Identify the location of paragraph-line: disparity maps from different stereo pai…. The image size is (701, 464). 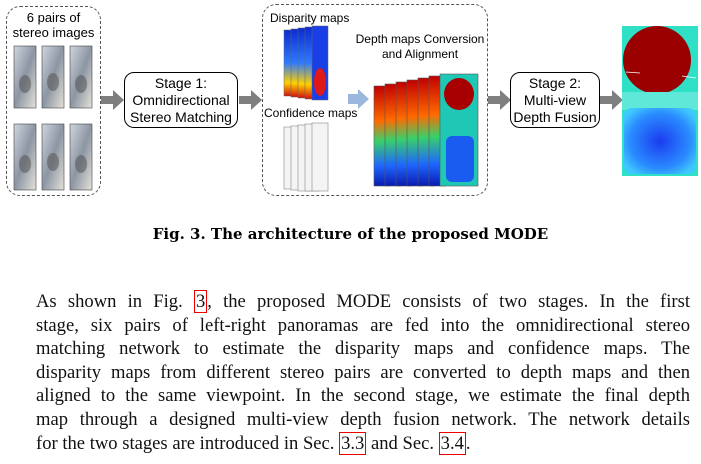
(363, 372).